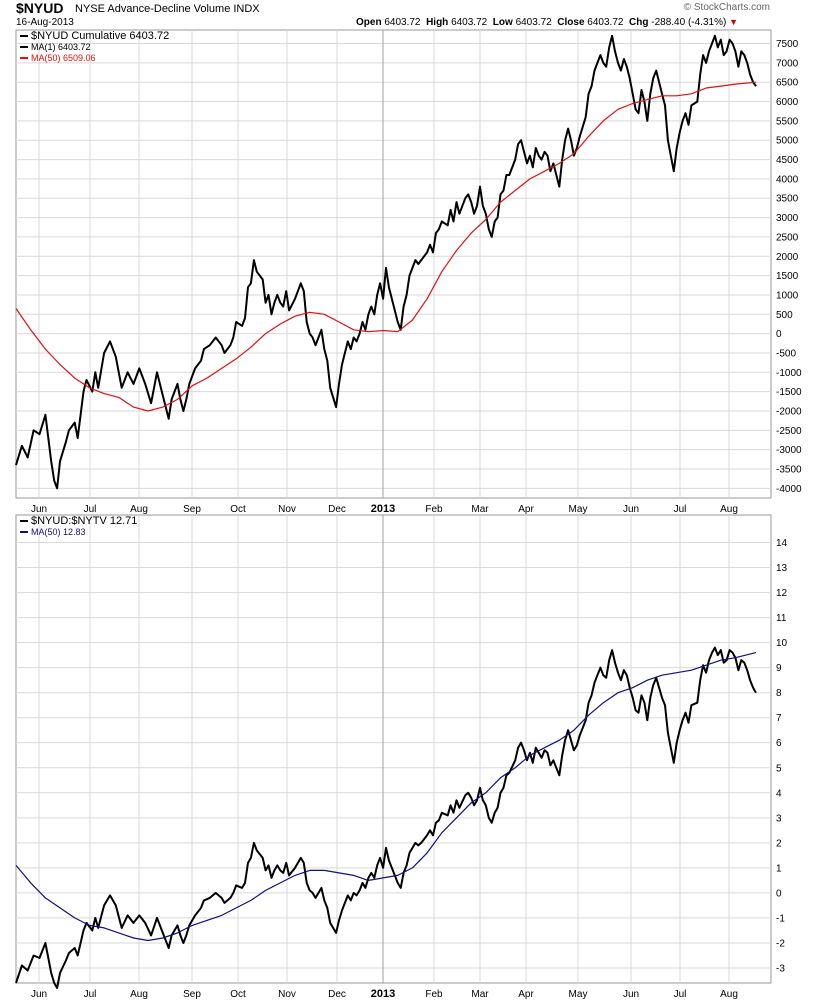 The image size is (820, 1000). I want to click on y-tick-label: -4000, so click(789, 489).